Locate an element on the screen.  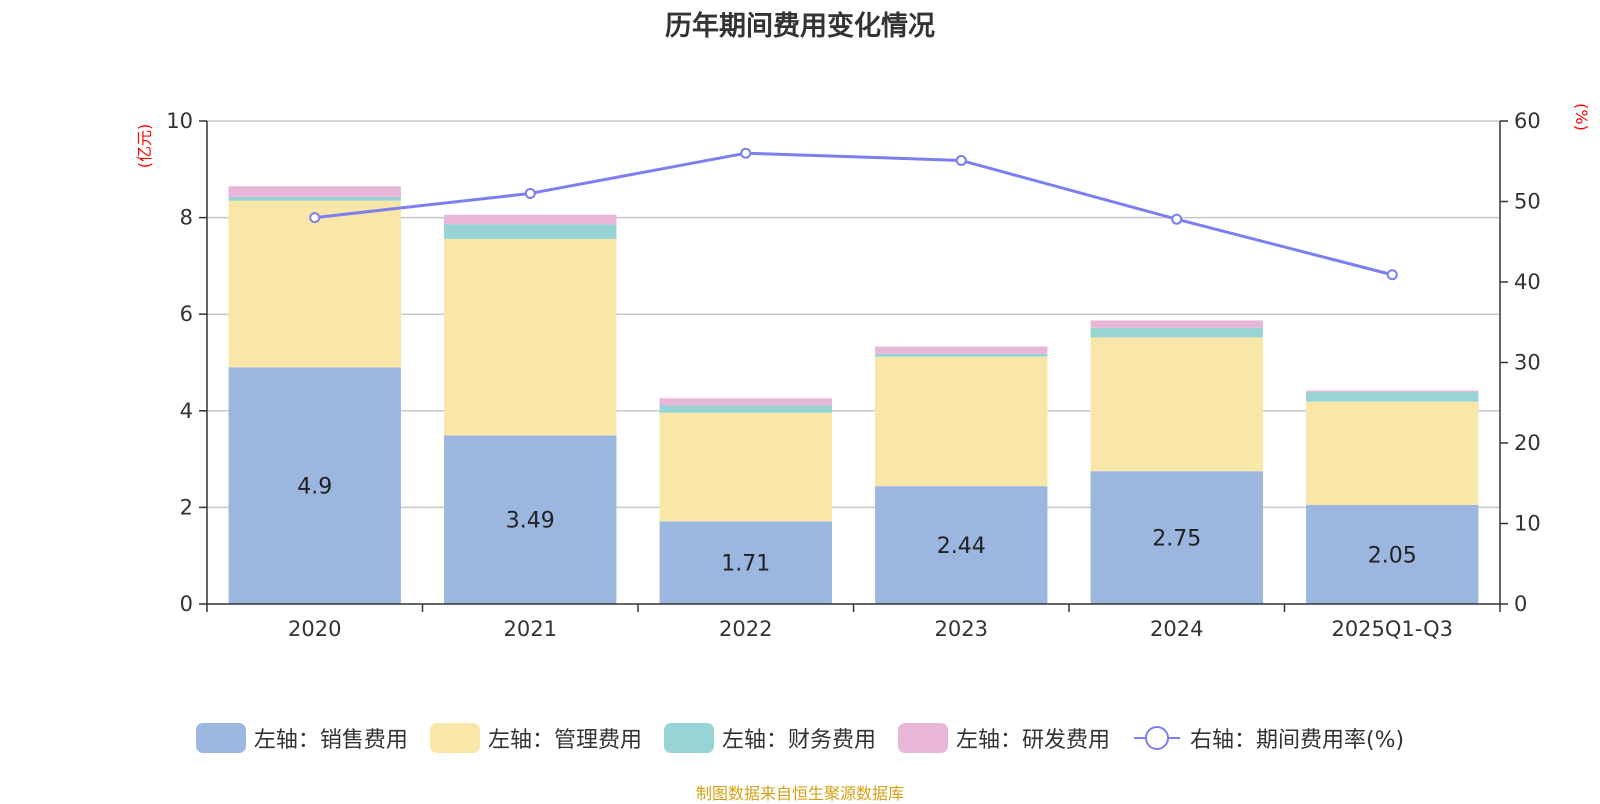
legend-item: 左轴：研发费用 is located at coordinates (1003, 738).